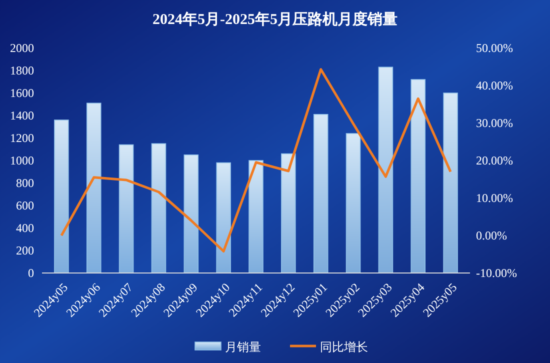 The height and width of the screenshot is (363, 550). Describe the element at coordinates (275, 19) in the screenshot. I see `chart-title: 2024年5月-2025年5月压路机月度销量` at that location.